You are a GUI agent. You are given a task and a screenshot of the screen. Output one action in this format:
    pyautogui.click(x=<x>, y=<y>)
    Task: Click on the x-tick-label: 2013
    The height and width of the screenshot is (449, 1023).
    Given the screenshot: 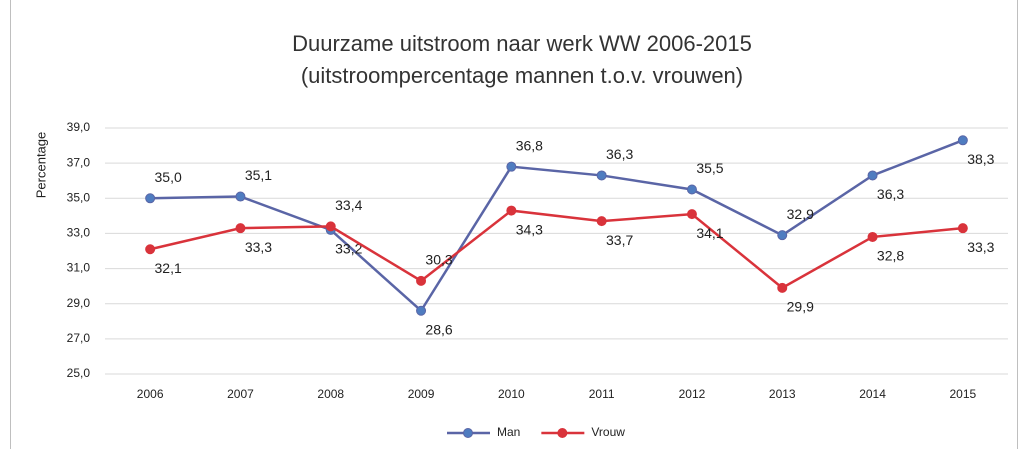 What is the action you would take?
    pyautogui.click(x=782, y=394)
    